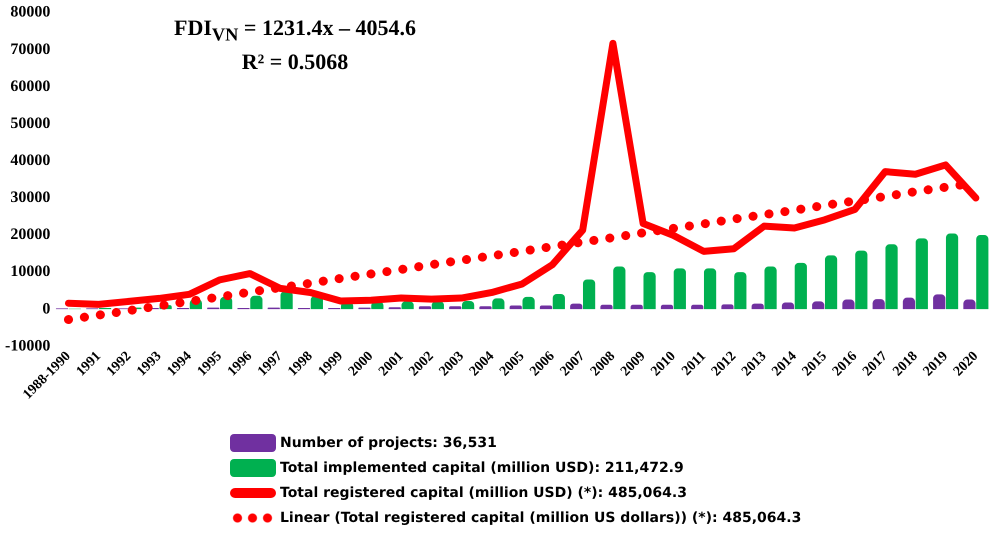 This screenshot has width=991, height=534. Describe the element at coordinates (388, 442) in the screenshot. I see `legend-label: Number of projects: 36,531` at that location.